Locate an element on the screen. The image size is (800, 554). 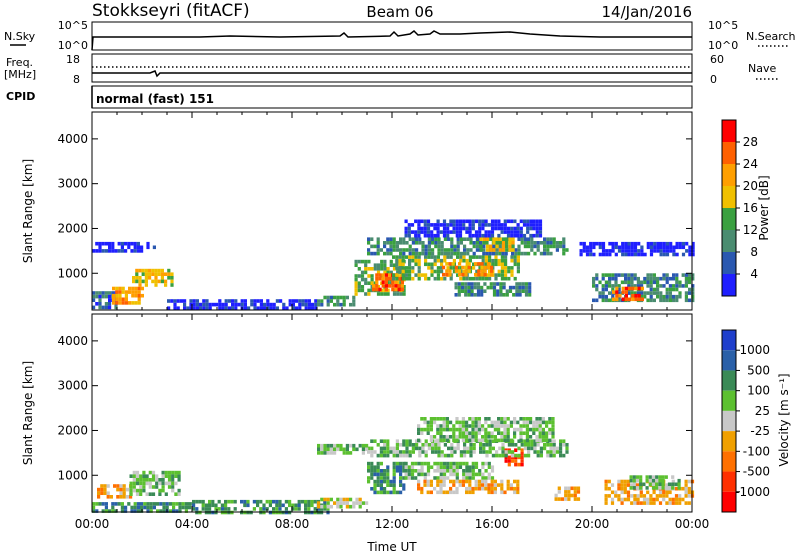
velocity-colorbar-label: Velocity [m s⁻¹] is located at coordinates (784, 419).